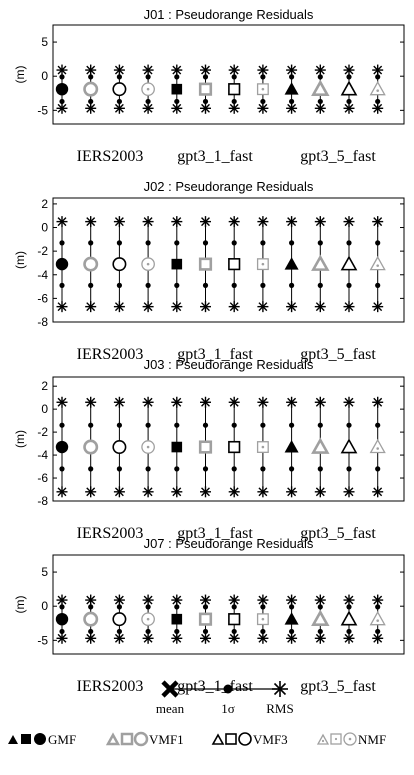  I want to click on group-label: IERS2003, so click(110, 686).